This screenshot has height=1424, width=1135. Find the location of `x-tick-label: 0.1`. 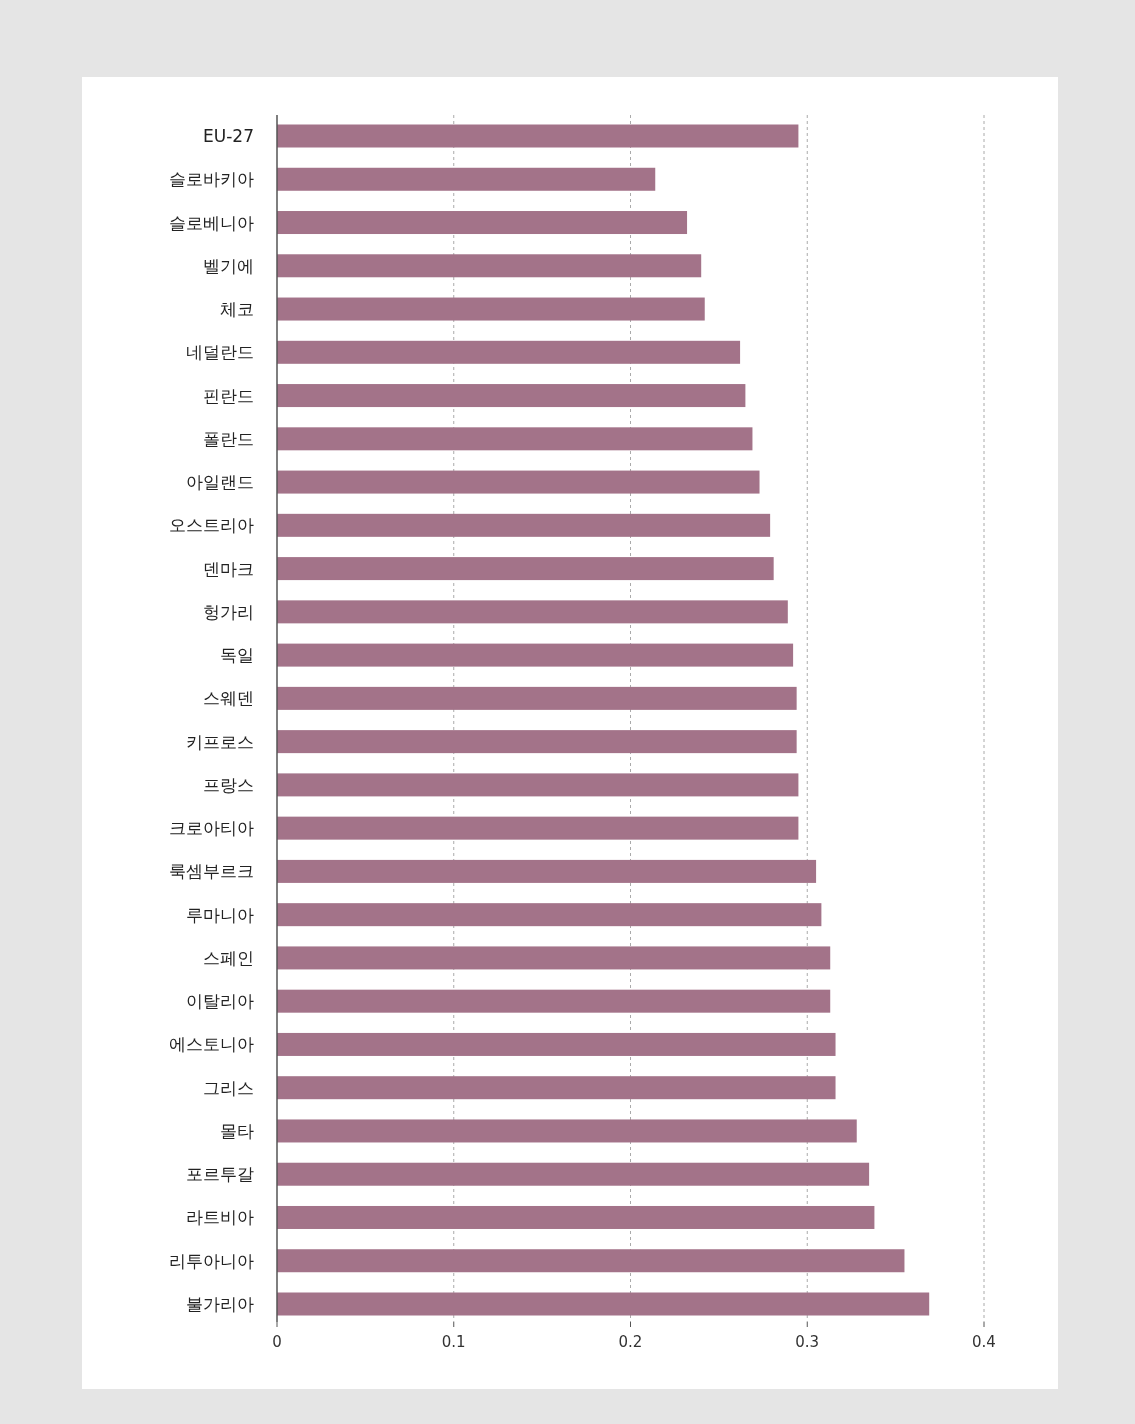

x-tick-label: 0.1 is located at coordinates (453, 1342).